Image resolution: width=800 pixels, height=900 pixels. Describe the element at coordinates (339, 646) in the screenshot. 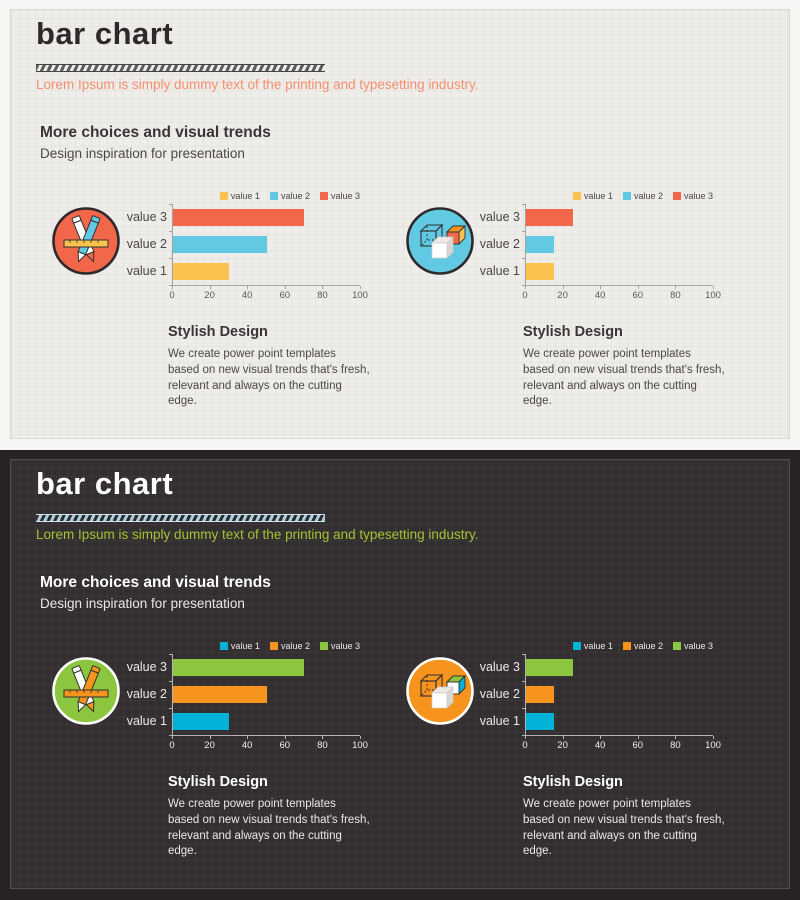

I see `legend-item: value 3` at that location.